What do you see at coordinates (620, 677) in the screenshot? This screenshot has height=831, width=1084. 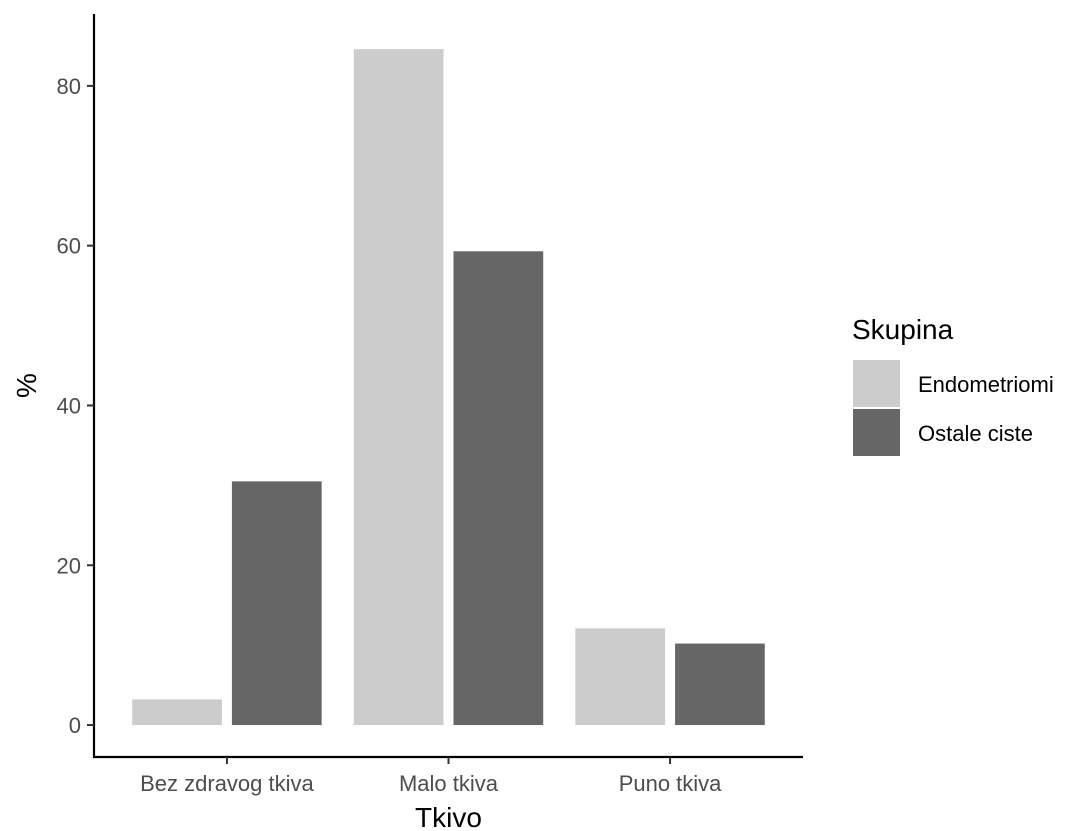 I see `bar-endometriomi-puno-tkiva` at bounding box center [620, 677].